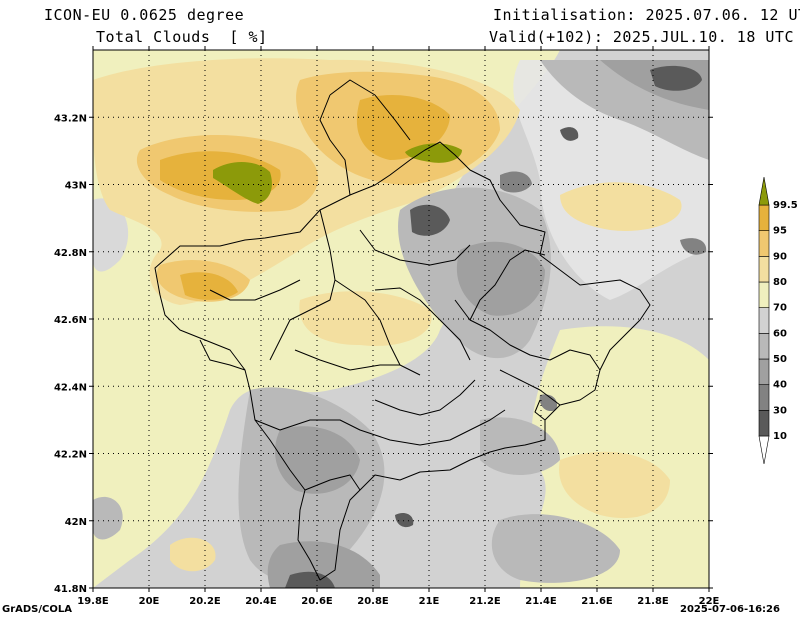 This screenshot has height=618, width=800. I want to click on colorbar-label: 95, so click(780, 231).